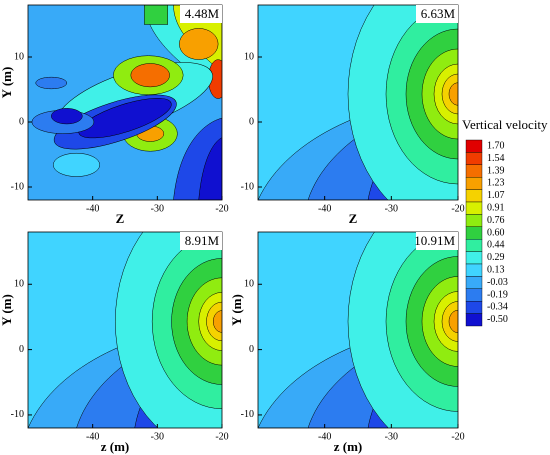 The height and width of the screenshot is (455, 550). Describe the element at coordinates (496, 257) in the screenshot. I see `colorbar-label: 0.29` at that location.